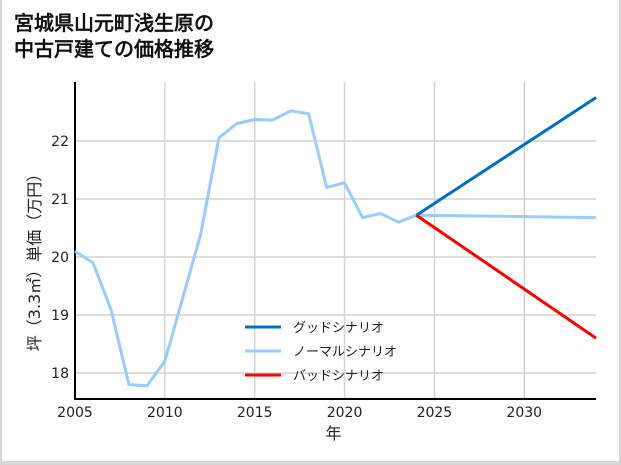  I want to click on x-tick-label: 2005, so click(75, 413).